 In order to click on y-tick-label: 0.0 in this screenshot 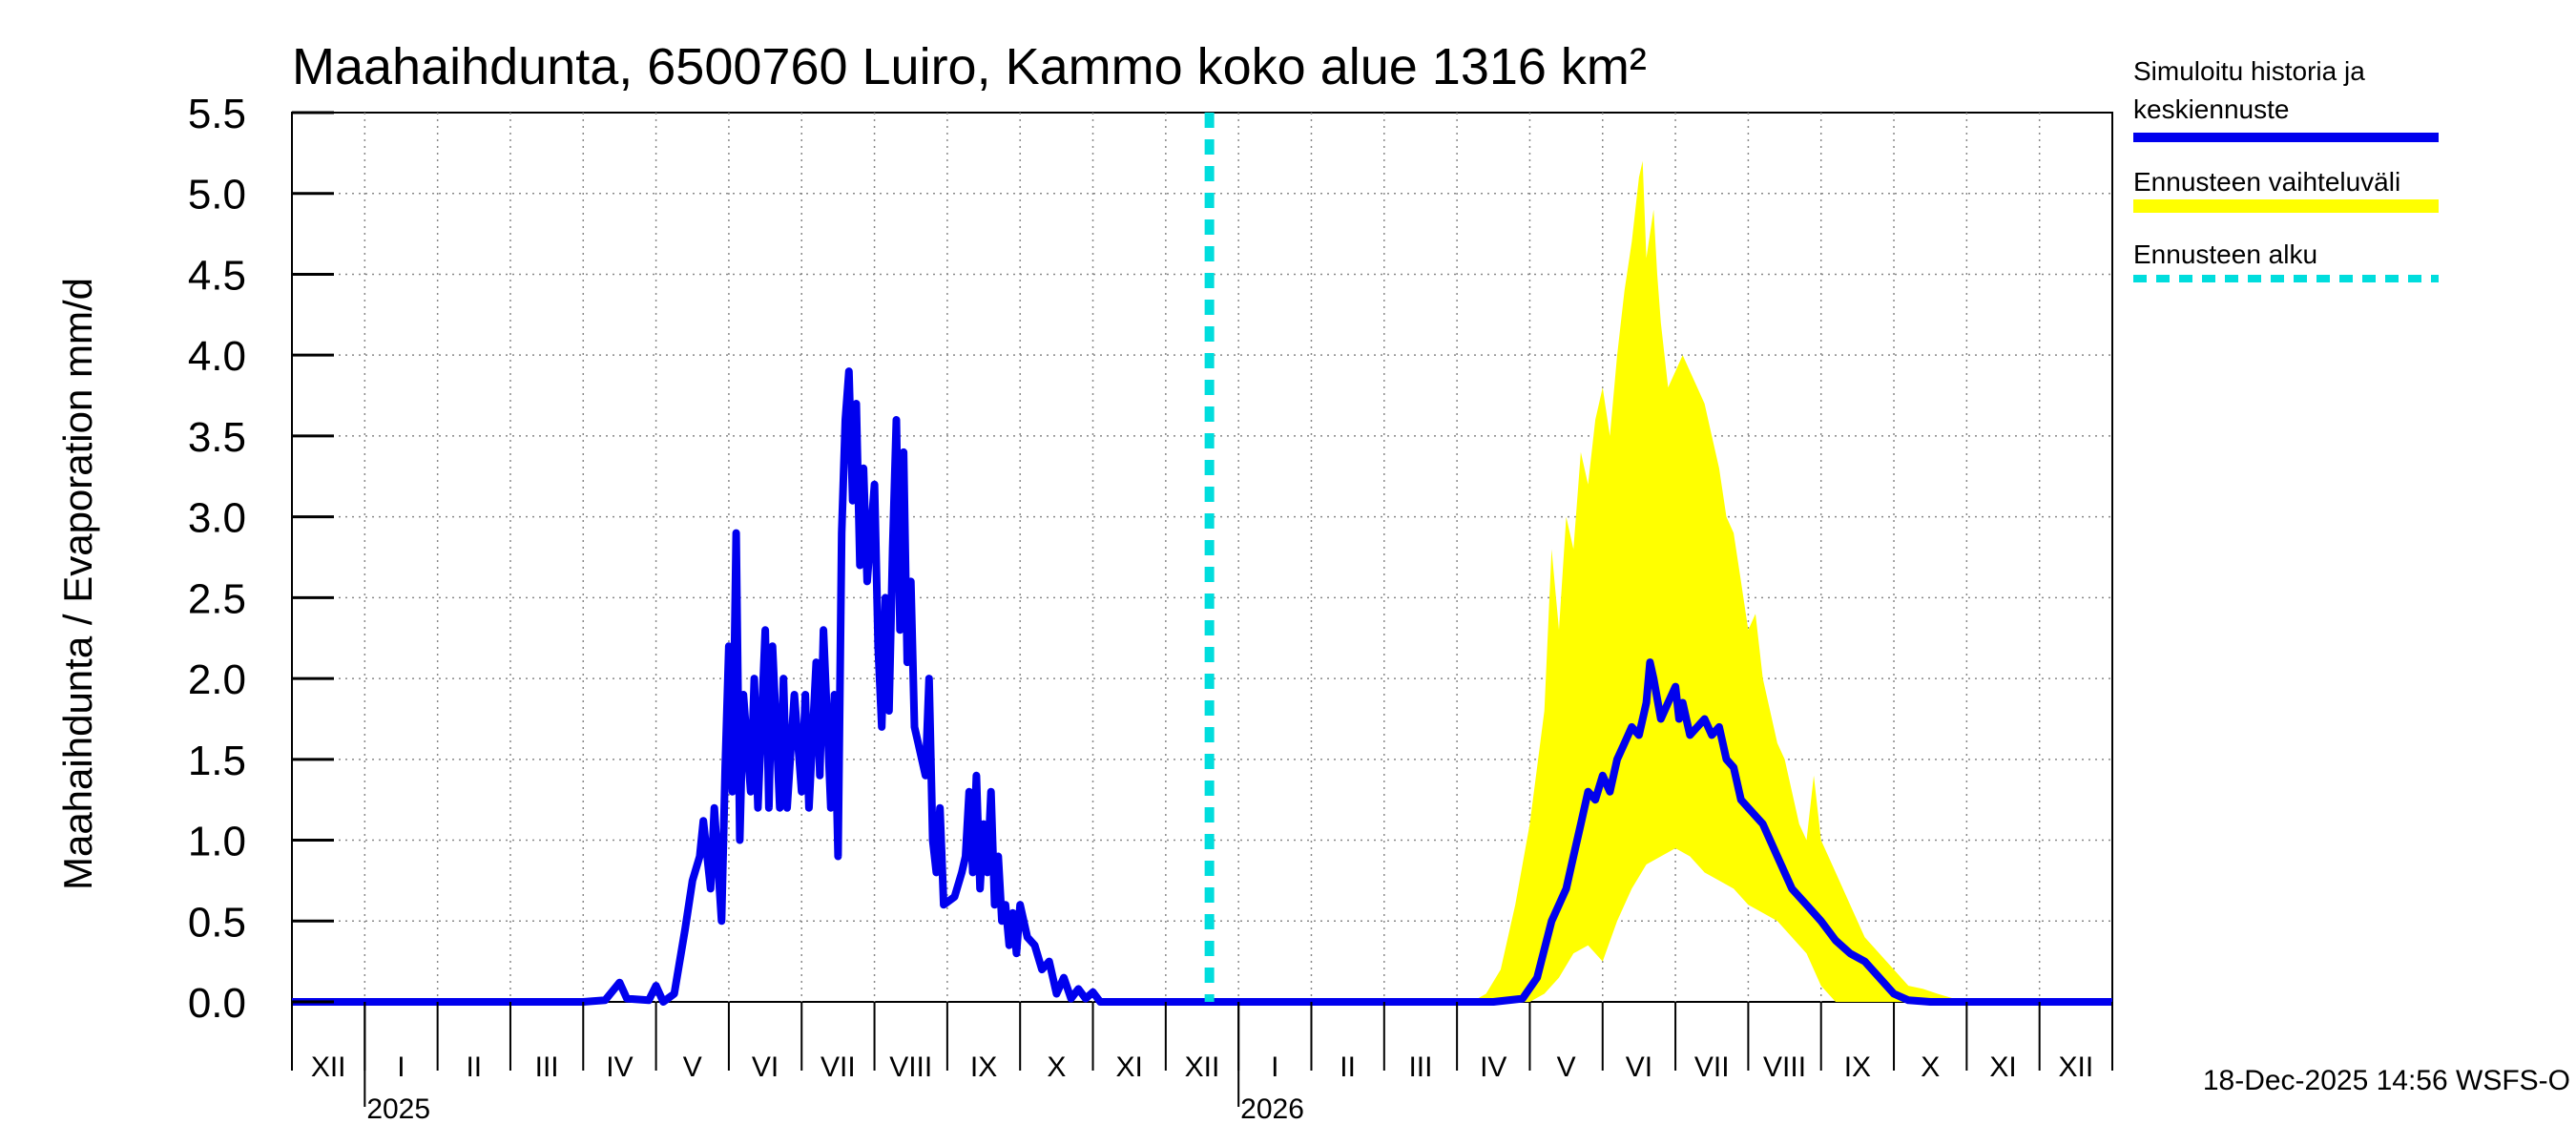, I will do `click(217, 1004)`.